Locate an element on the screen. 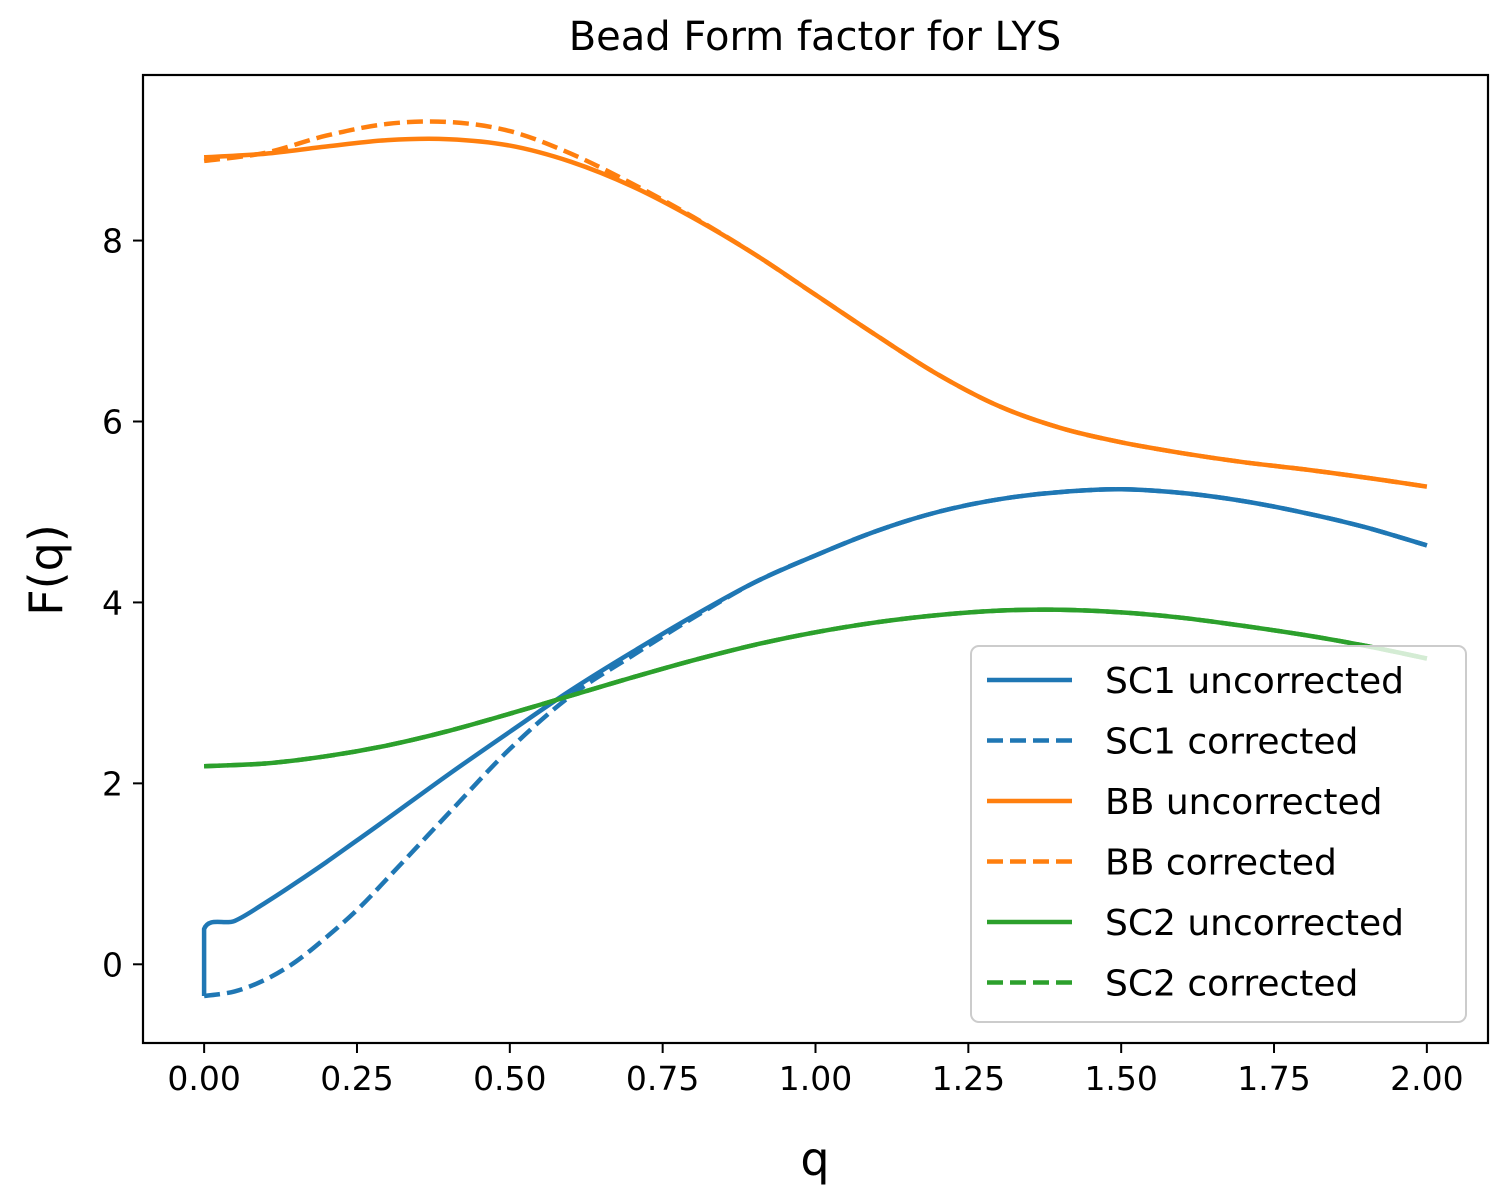 The width and height of the screenshot is (1500, 1200). y-tick-label: 0 is located at coordinates (112, 964).